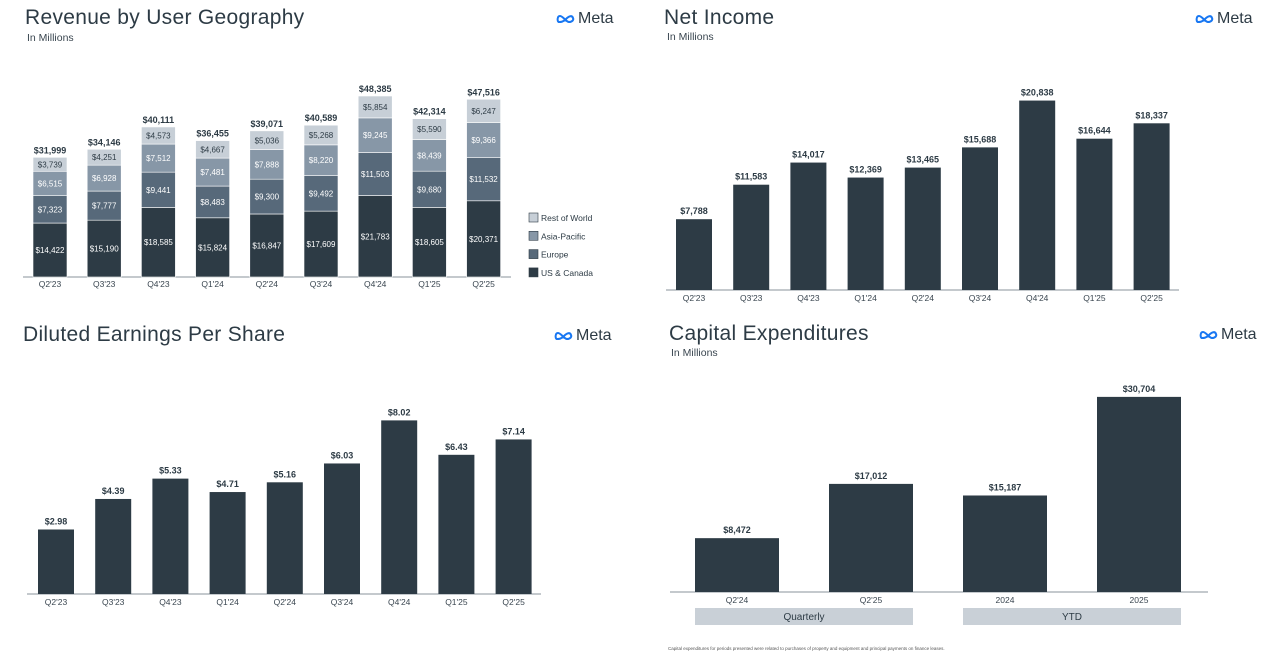 Image resolution: width=1280 pixels, height=662 pixels. What do you see at coordinates (690, 37) in the screenshot?
I see `net-income-subtitle: In Millions` at bounding box center [690, 37].